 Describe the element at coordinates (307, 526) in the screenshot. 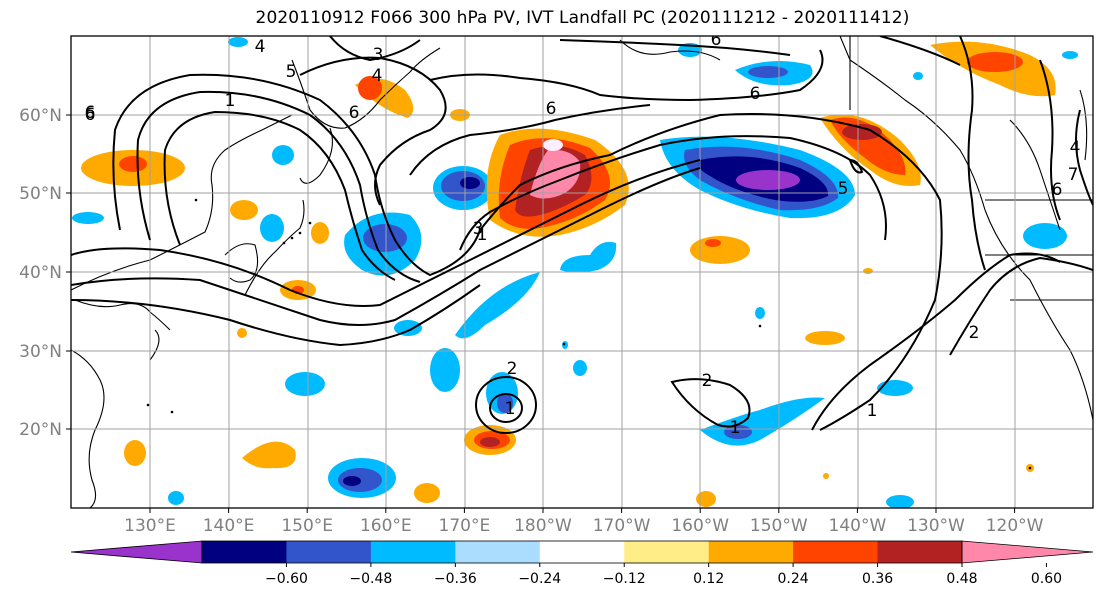

I see `lon-tick-label: 150°E` at that location.